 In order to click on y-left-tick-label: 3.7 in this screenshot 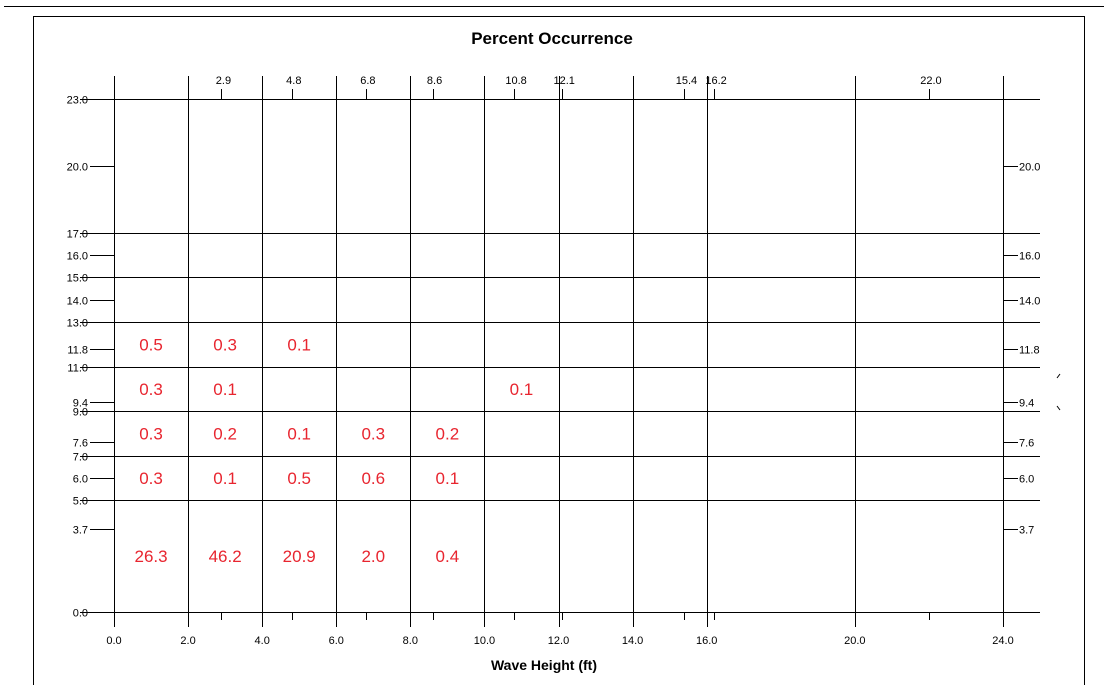, I will do `click(80, 531)`.